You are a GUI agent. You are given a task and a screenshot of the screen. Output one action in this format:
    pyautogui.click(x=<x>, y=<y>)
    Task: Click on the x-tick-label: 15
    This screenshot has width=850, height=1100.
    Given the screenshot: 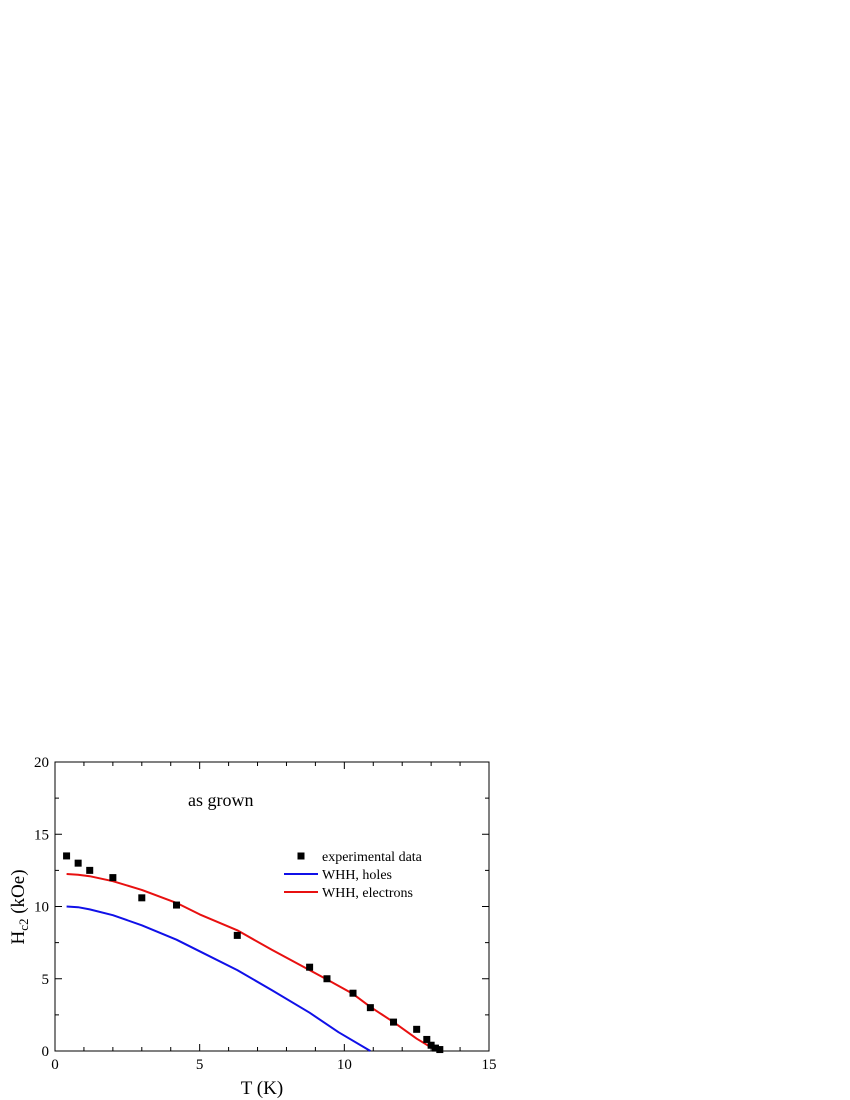 What is the action you would take?
    pyautogui.click(x=489, y=1065)
    